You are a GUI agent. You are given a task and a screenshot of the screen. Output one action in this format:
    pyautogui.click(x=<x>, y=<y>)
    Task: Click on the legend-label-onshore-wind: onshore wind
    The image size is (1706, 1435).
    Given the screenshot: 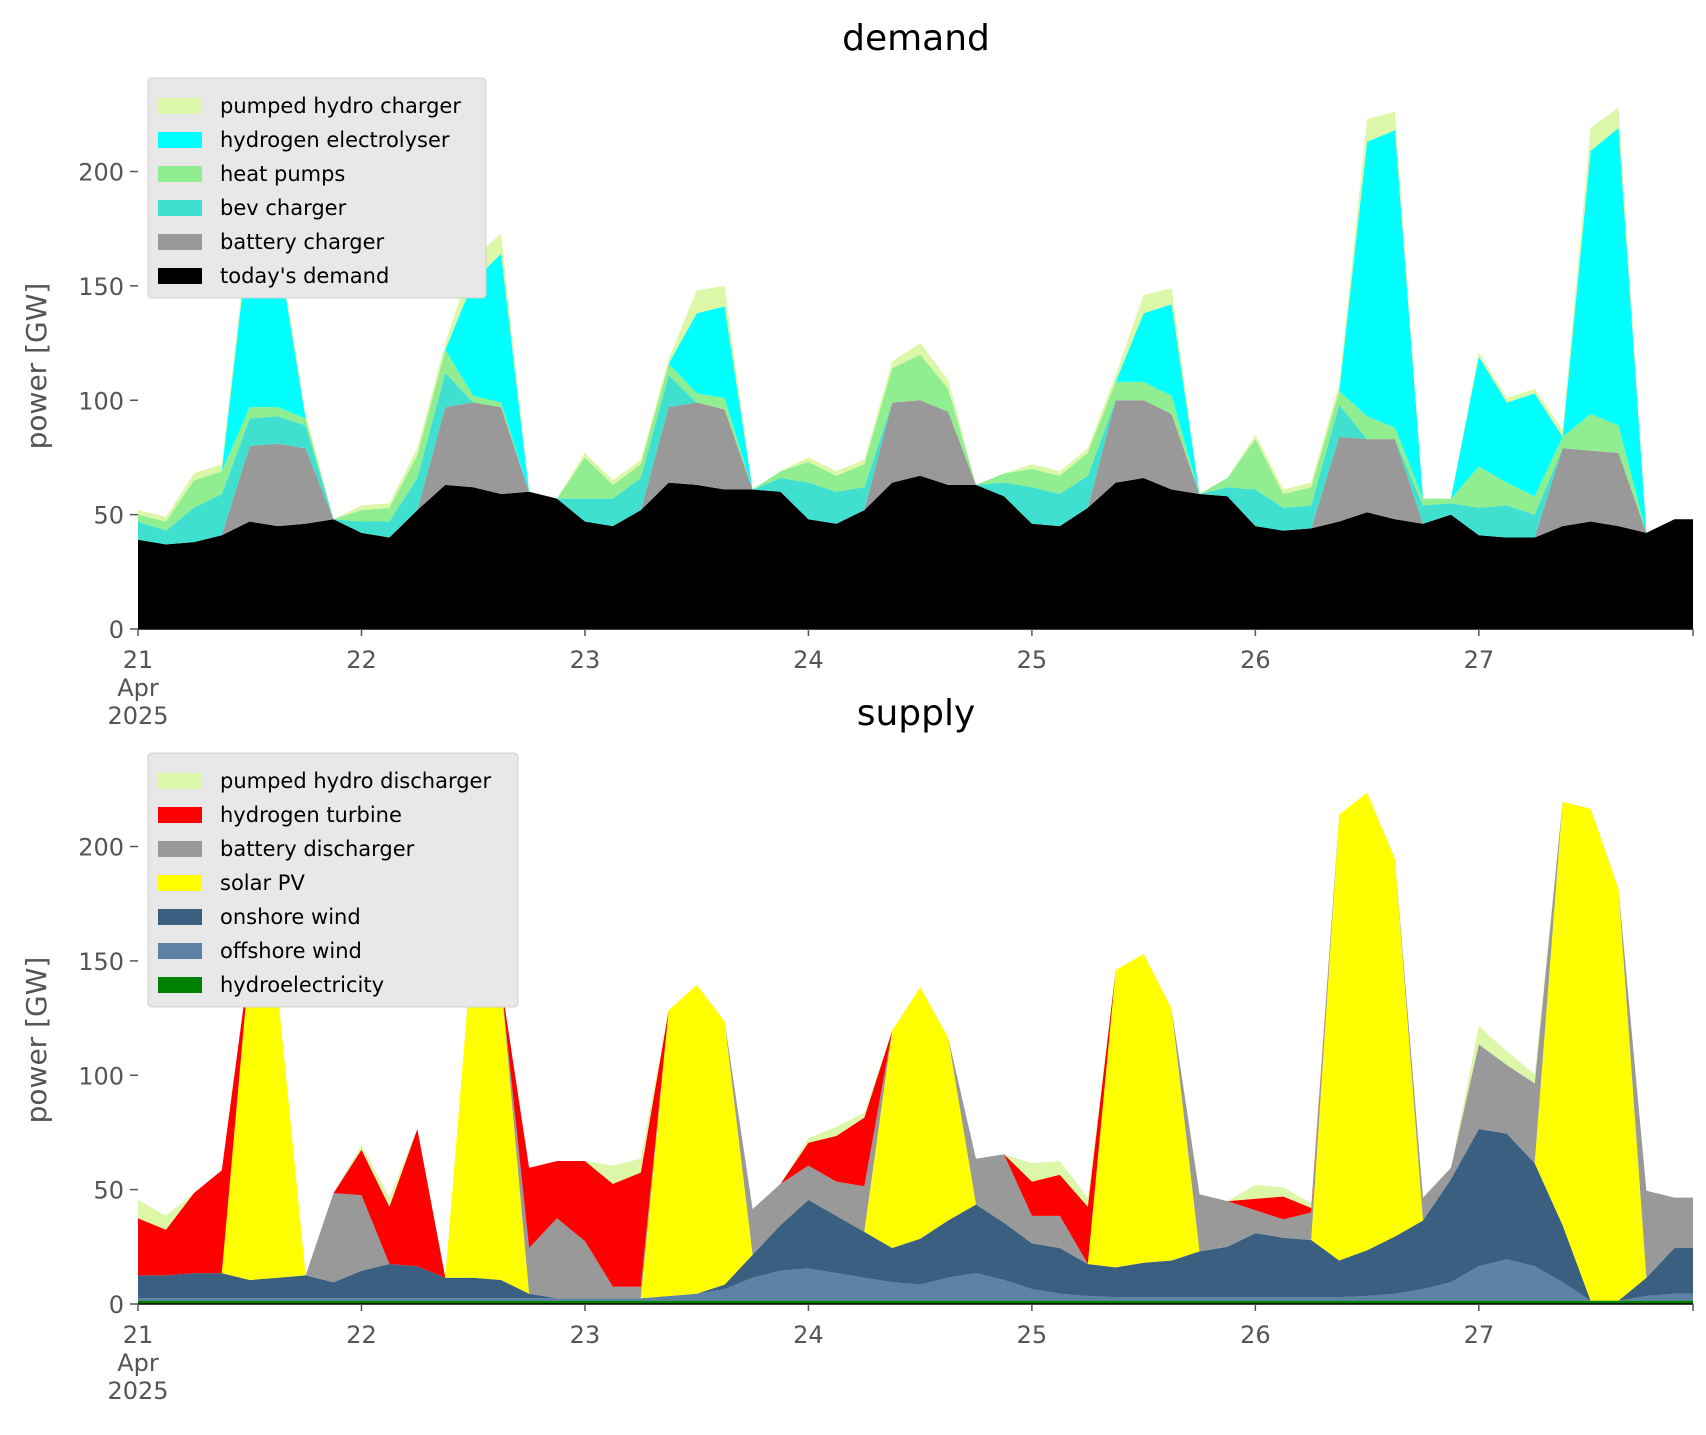 What is the action you would take?
    pyautogui.click(x=290, y=917)
    